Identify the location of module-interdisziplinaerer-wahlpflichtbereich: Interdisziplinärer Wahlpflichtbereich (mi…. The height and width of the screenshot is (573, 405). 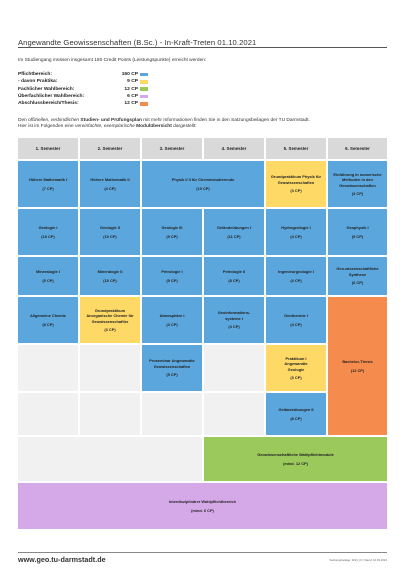
(202, 506).